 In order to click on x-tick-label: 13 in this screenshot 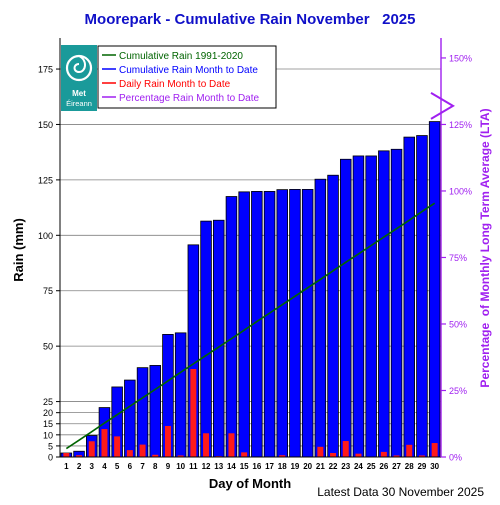, I will do `click(218, 466)`.